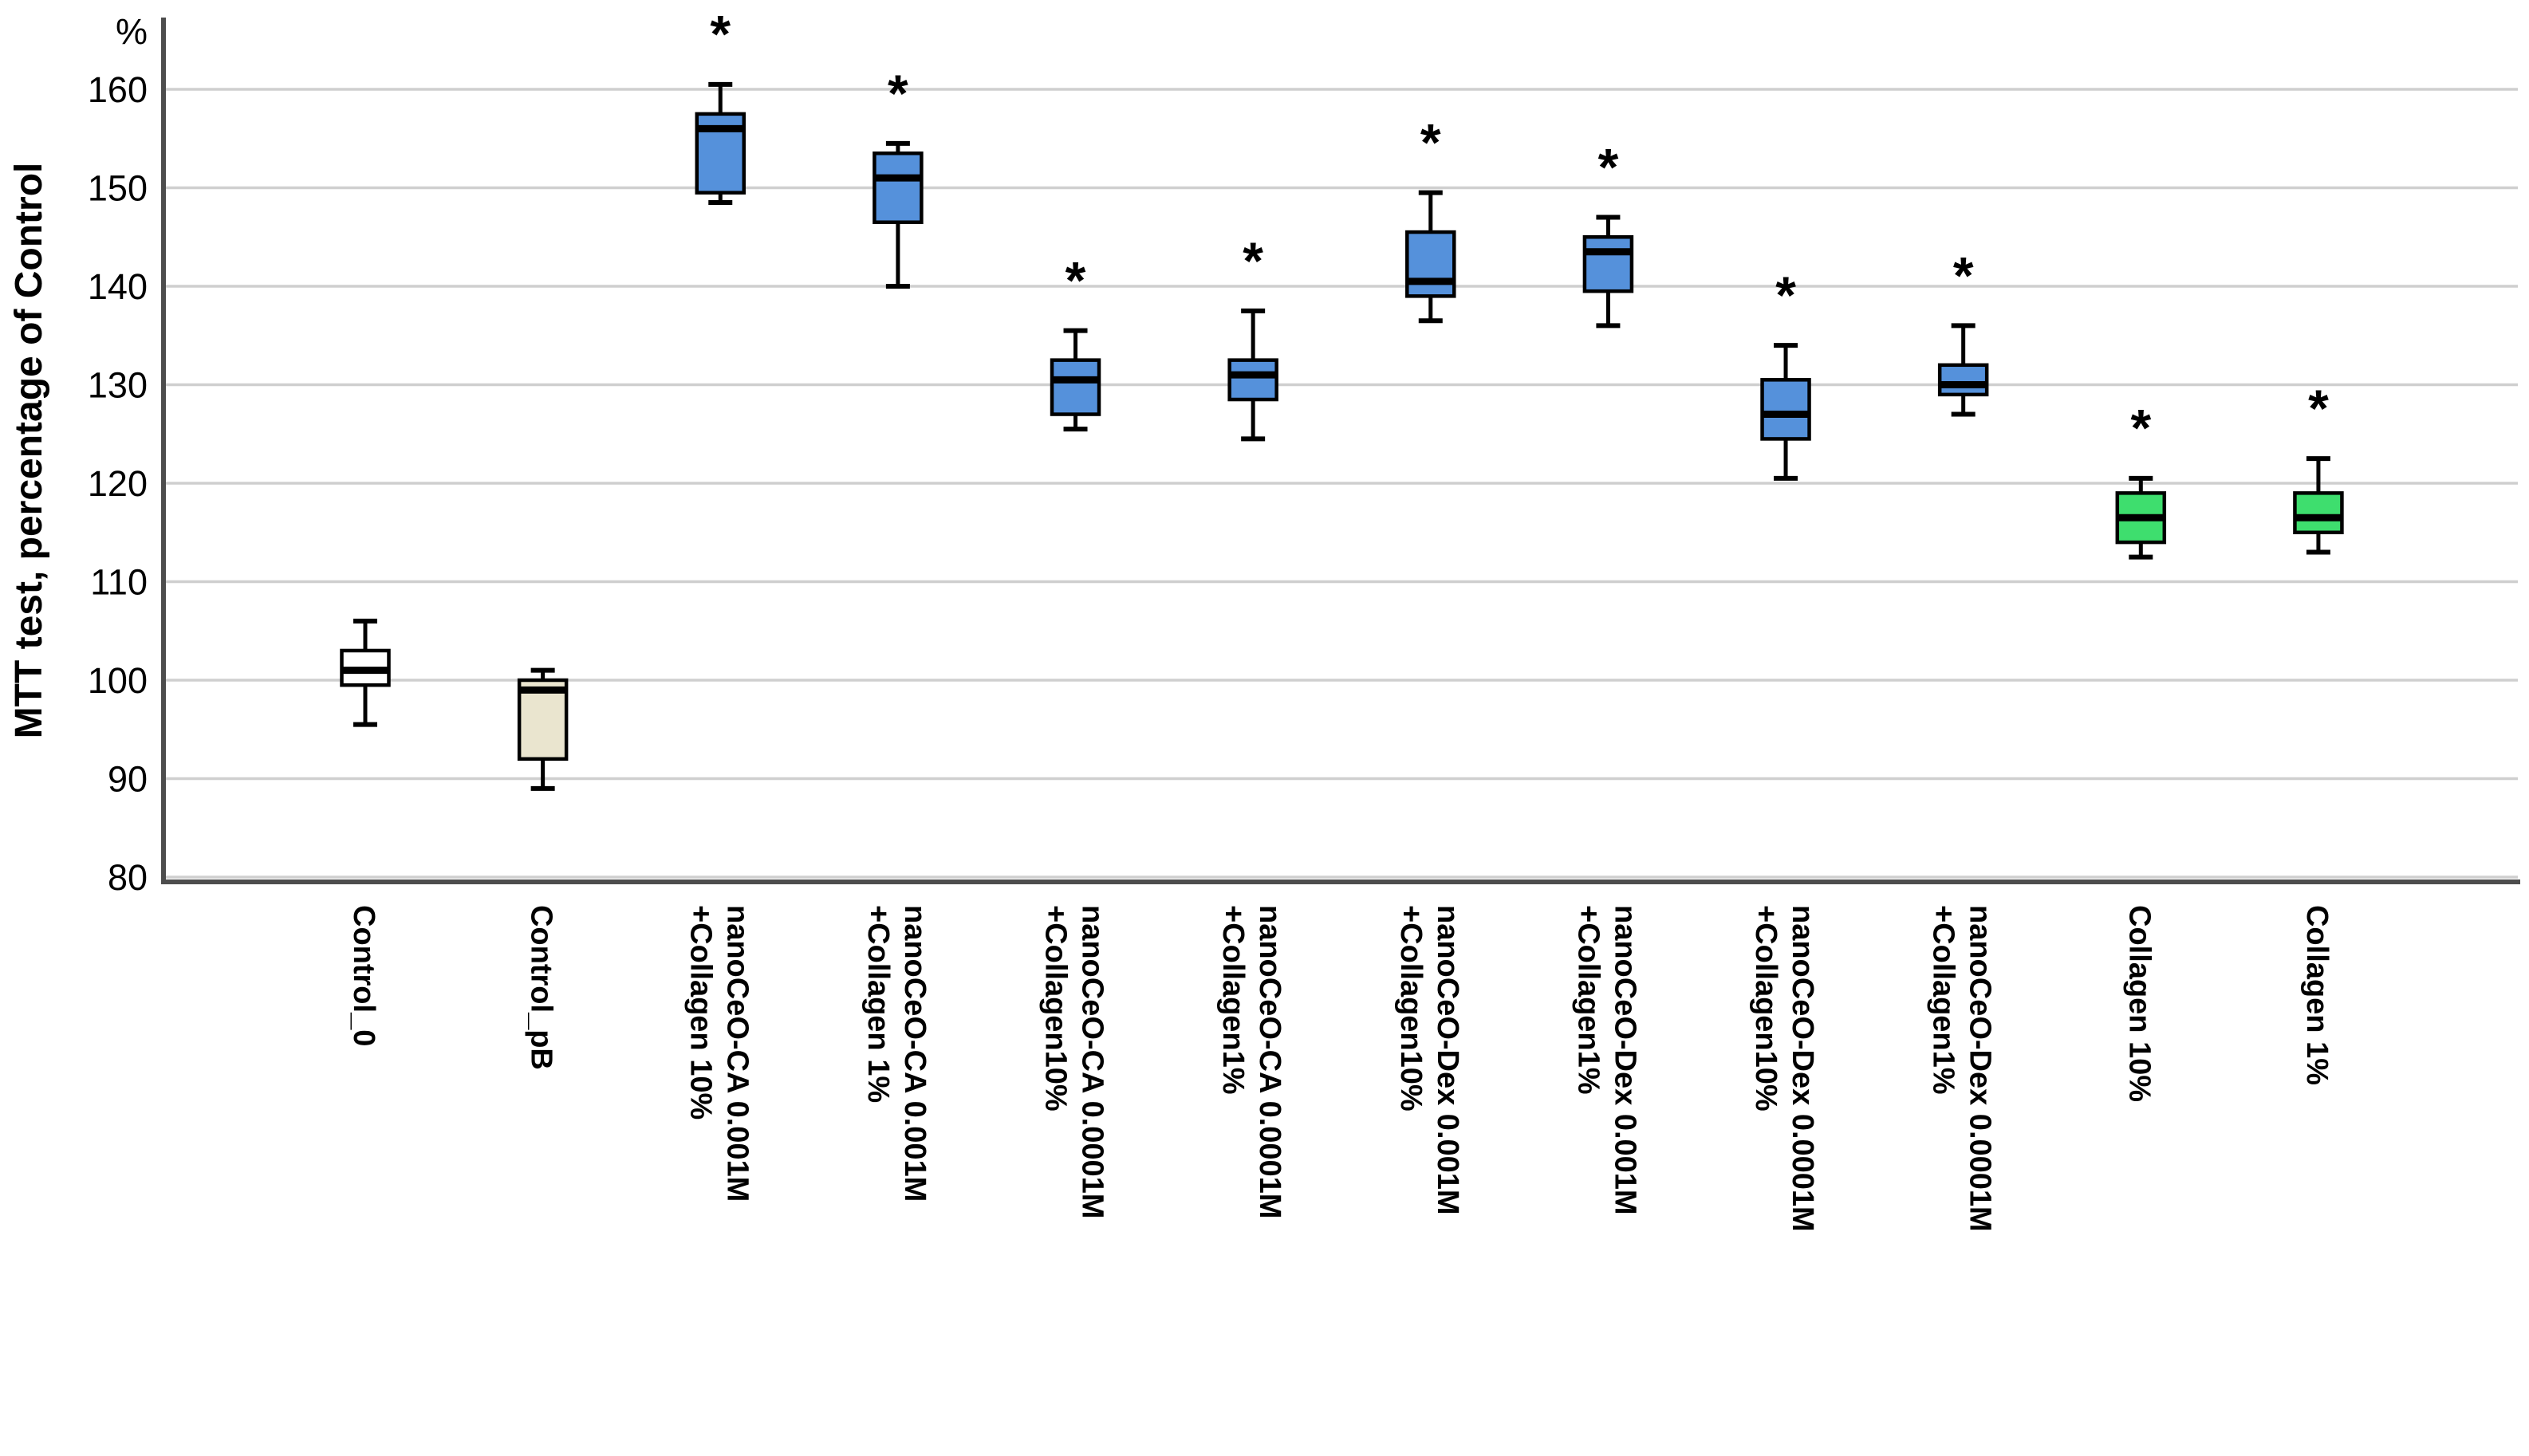  Describe the element at coordinates (2139, 1003) in the screenshot. I see `category-label: Collagen 10%` at that location.